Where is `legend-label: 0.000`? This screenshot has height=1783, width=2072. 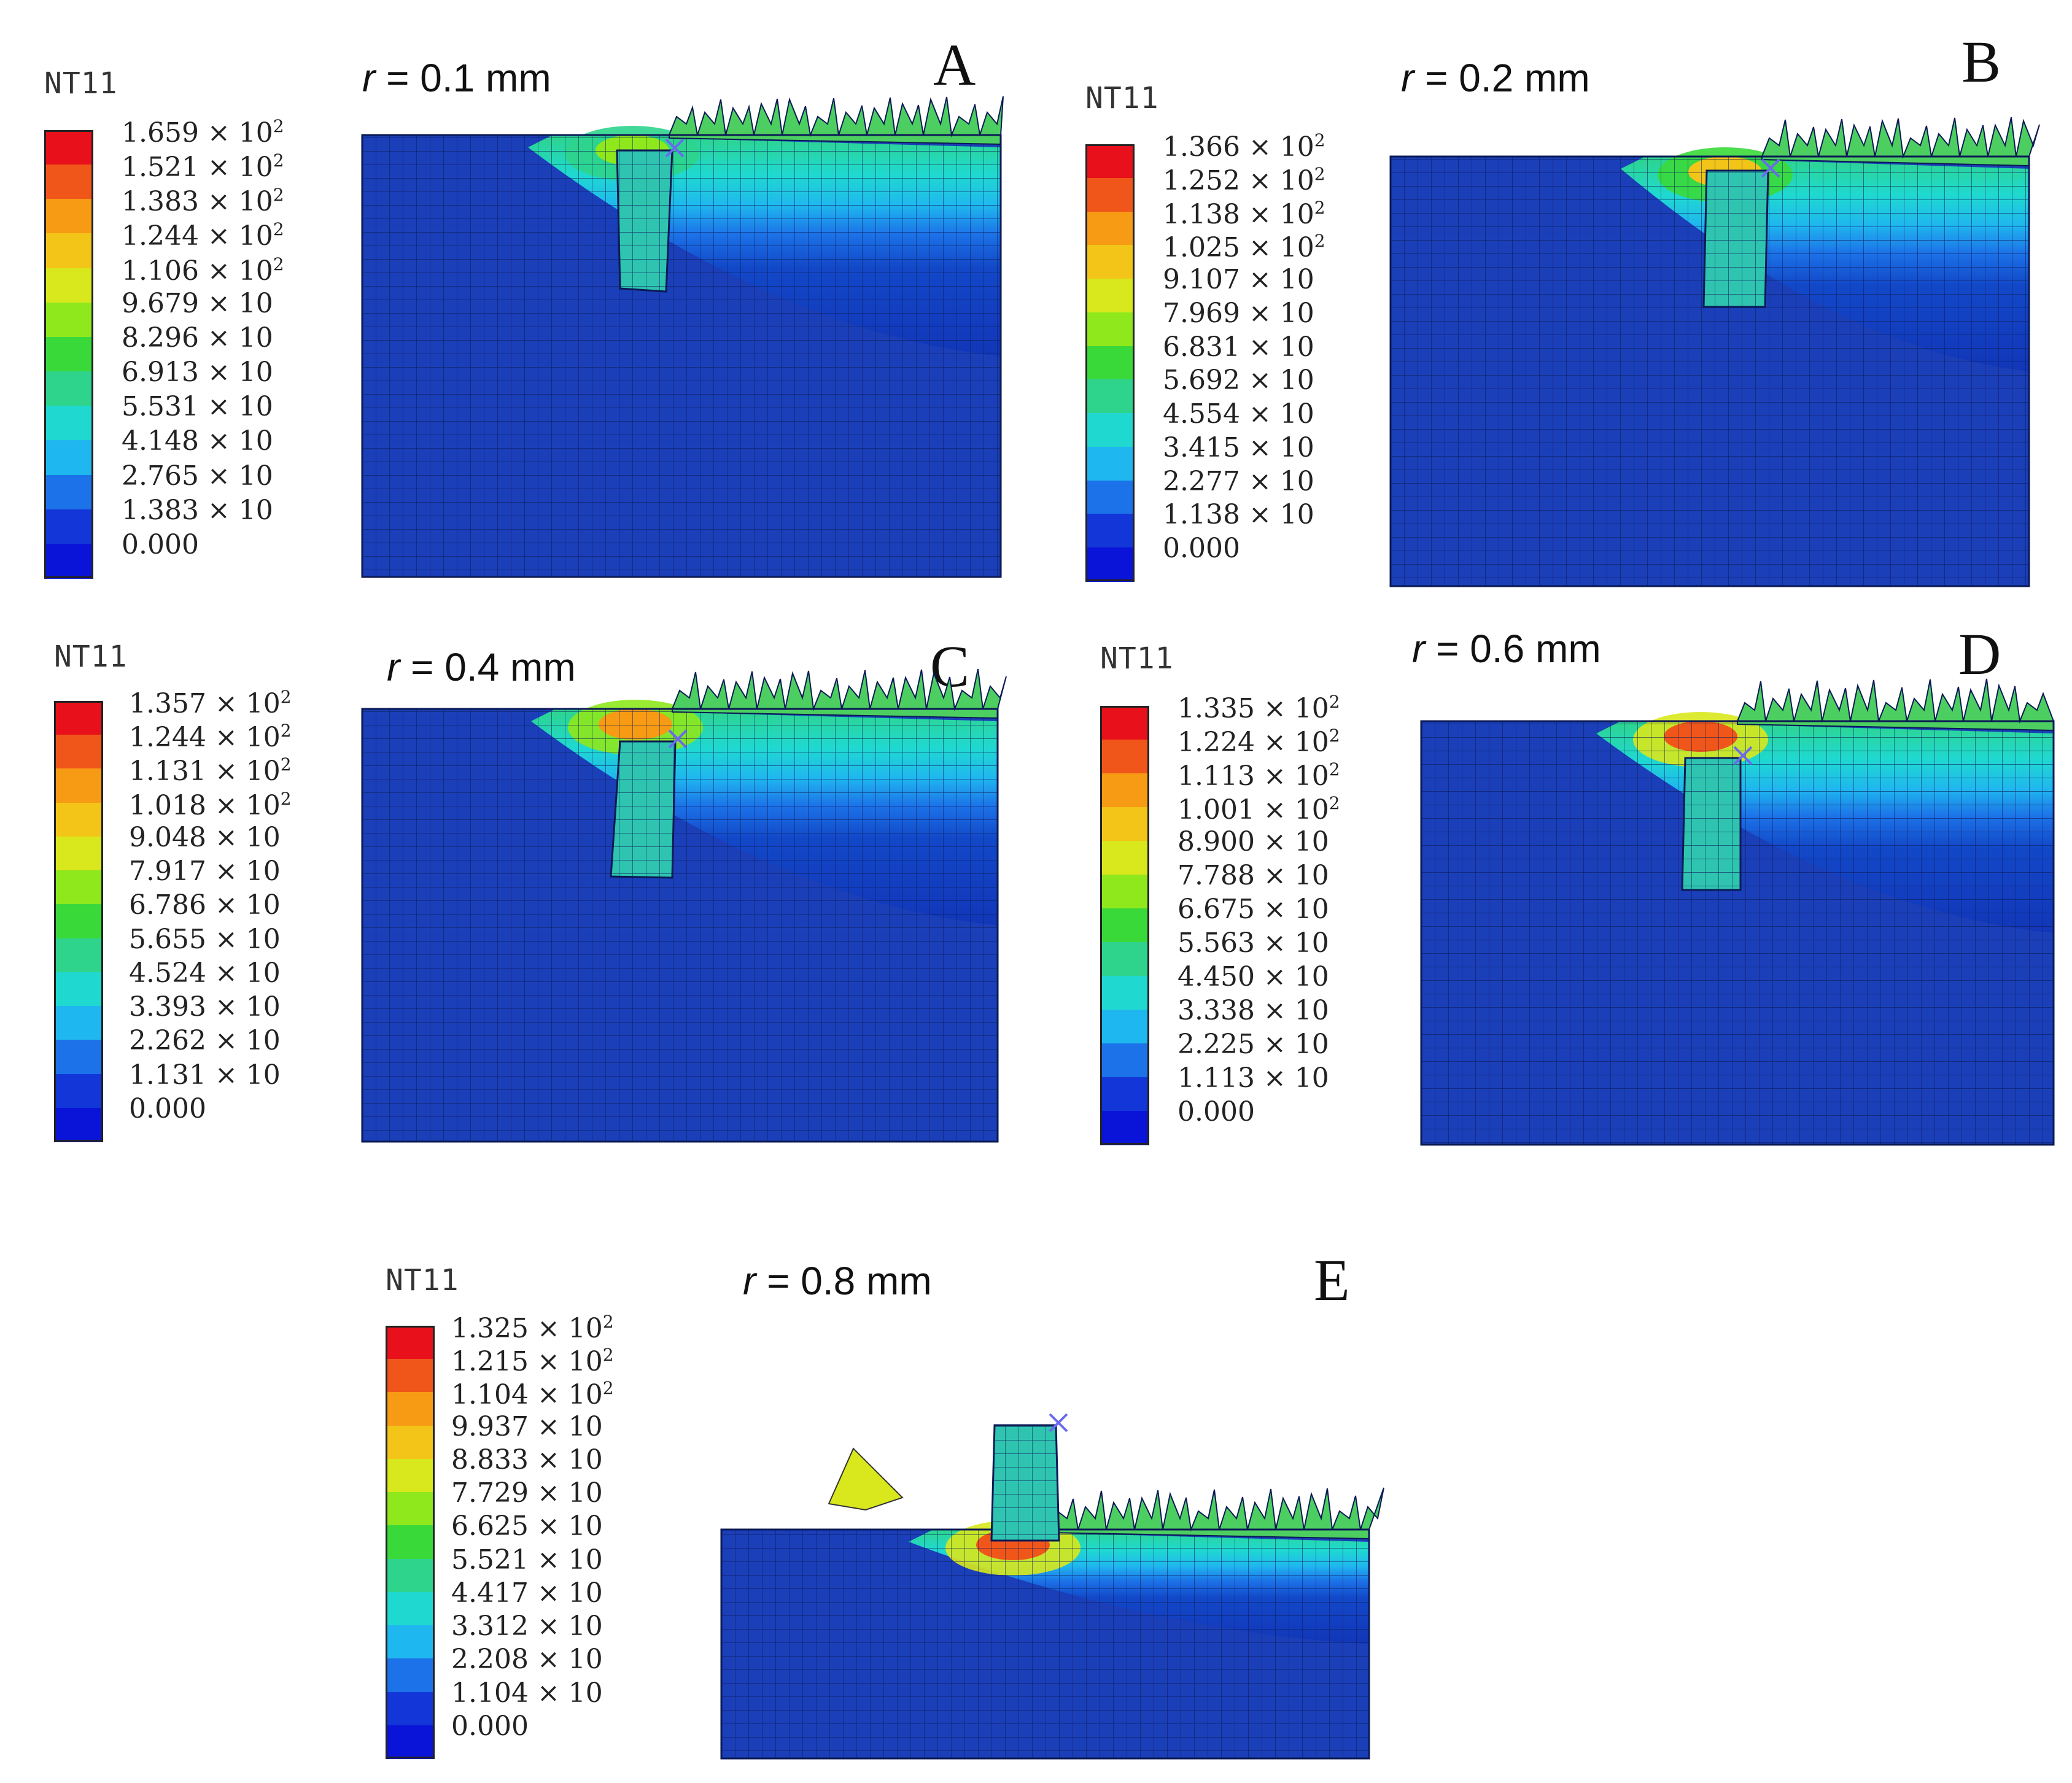
legend-label: 0.000 is located at coordinates (167, 1108).